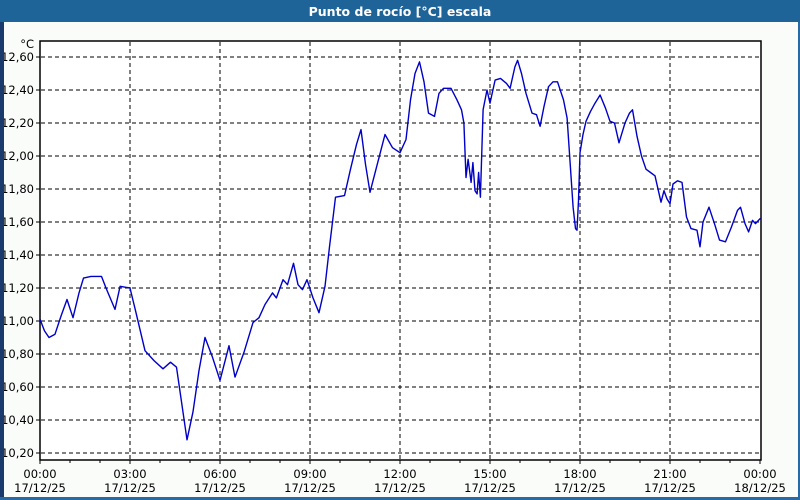  I want to click on x-tick-time-label: 03:00, so click(129, 474).